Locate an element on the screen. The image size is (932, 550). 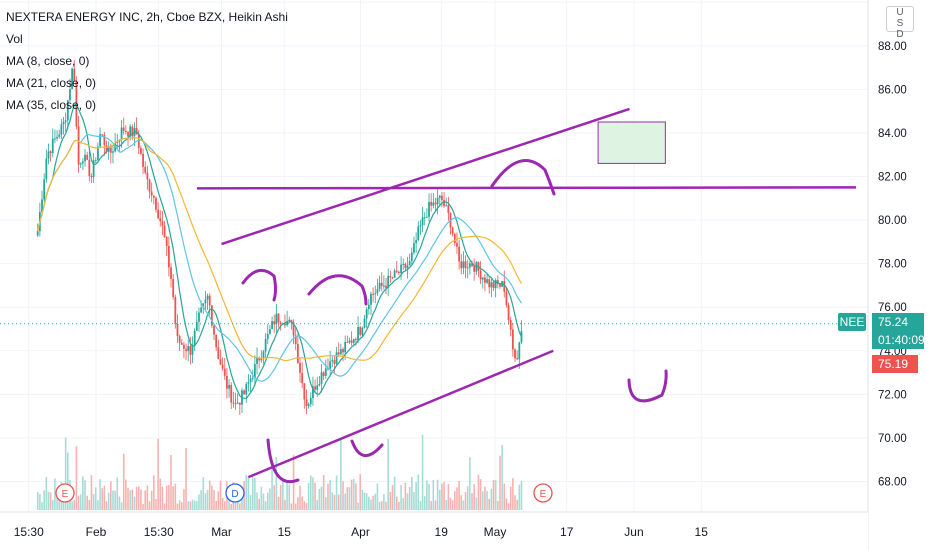
time-tick-label: 17 is located at coordinates (567, 532).